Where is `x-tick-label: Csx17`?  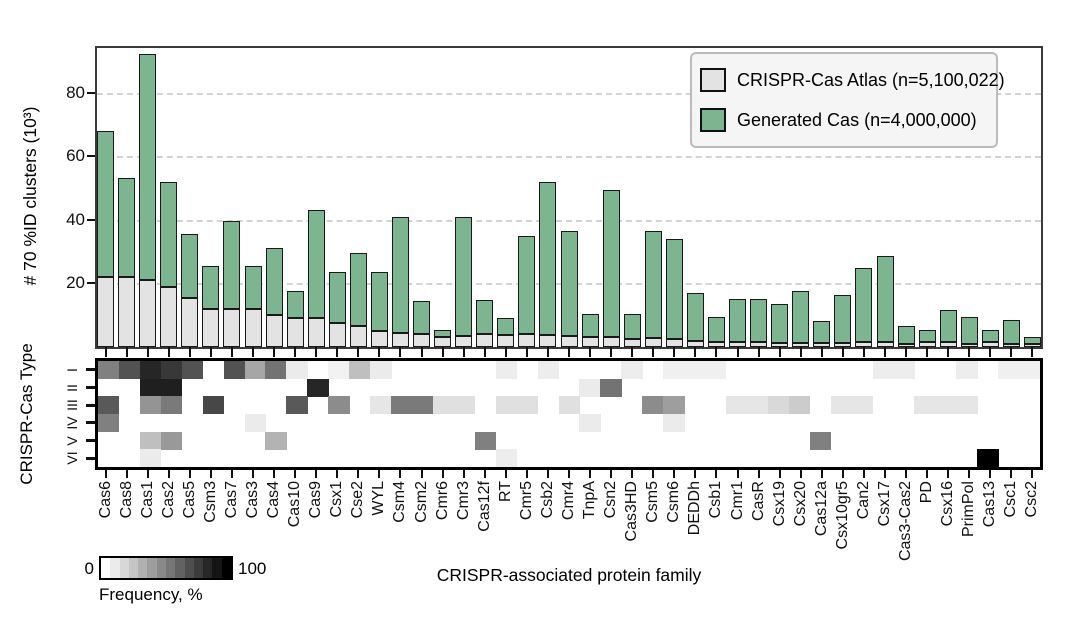 x-tick-label: Csx17 is located at coordinates (884, 504).